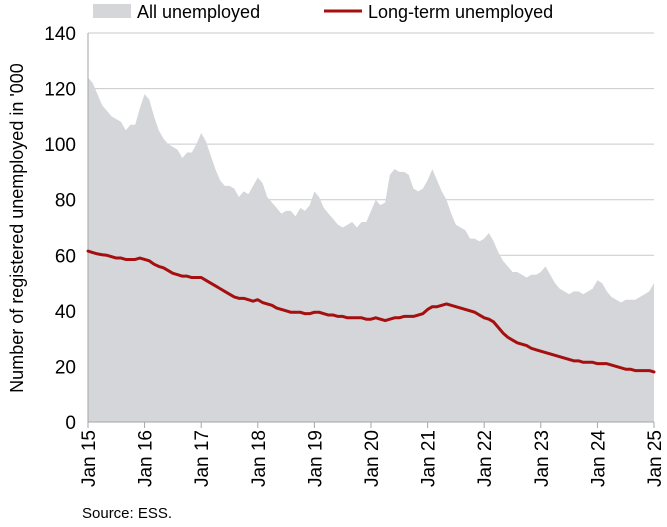 The image size is (667, 527). Describe the element at coordinates (60, 34) in the screenshot. I see `y-tick-label-140: 140` at that location.